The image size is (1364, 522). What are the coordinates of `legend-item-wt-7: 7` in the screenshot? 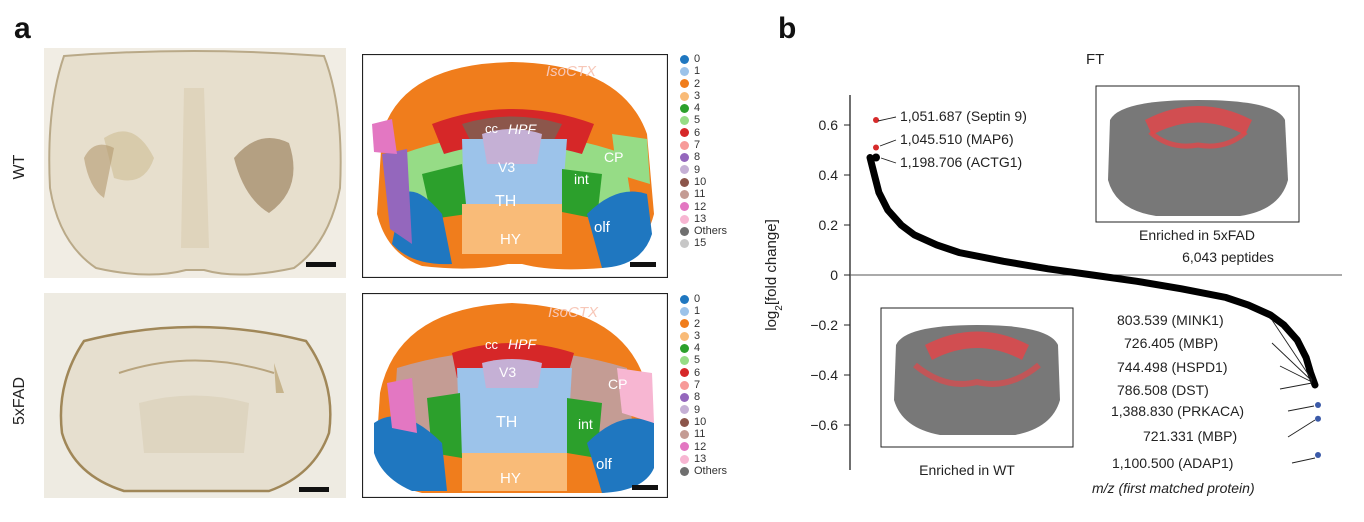 It's located at (703, 145).